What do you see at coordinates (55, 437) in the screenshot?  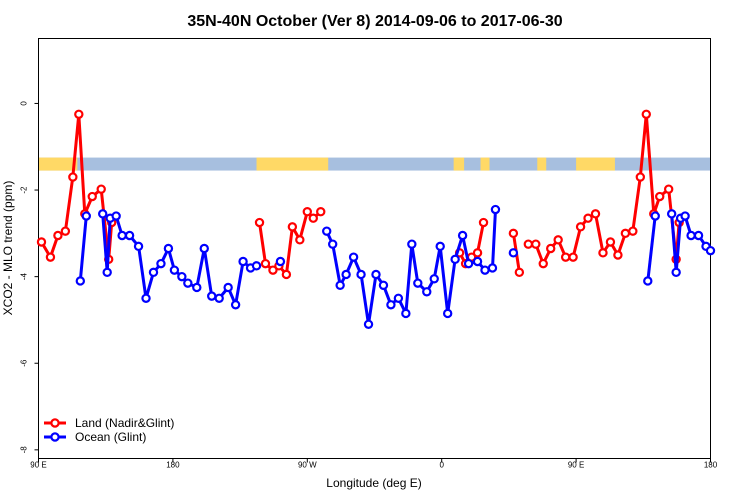 I see `legend-ocean-marker` at bounding box center [55, 437].